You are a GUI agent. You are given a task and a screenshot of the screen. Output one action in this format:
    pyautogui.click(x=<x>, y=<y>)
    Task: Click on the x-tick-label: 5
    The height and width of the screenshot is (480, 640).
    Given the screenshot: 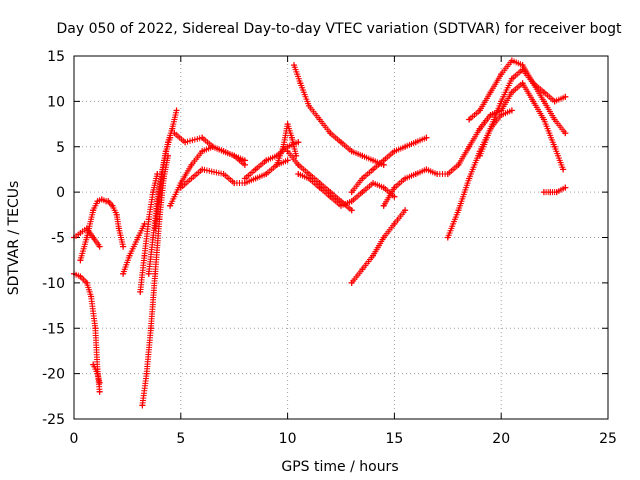 What is the action you would take?
    pyautogui.click(x=180, y=439)
    